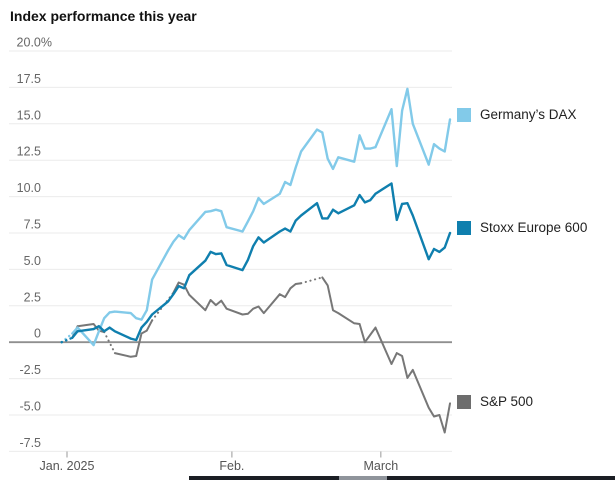 The height and width of the screenshot is (482, 615). Describe the element at coordinates (32, 225) in the screenshot. I see `y-axis-label: 7.5` at that location.